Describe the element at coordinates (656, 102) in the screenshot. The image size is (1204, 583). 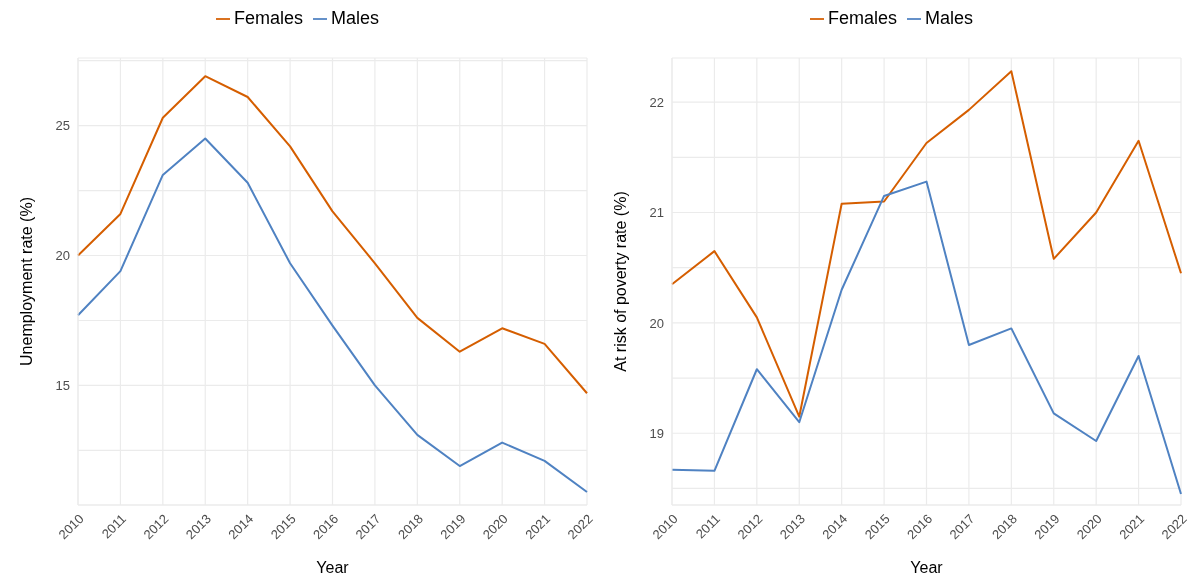
I see `y-tick-label: 22` at that location.